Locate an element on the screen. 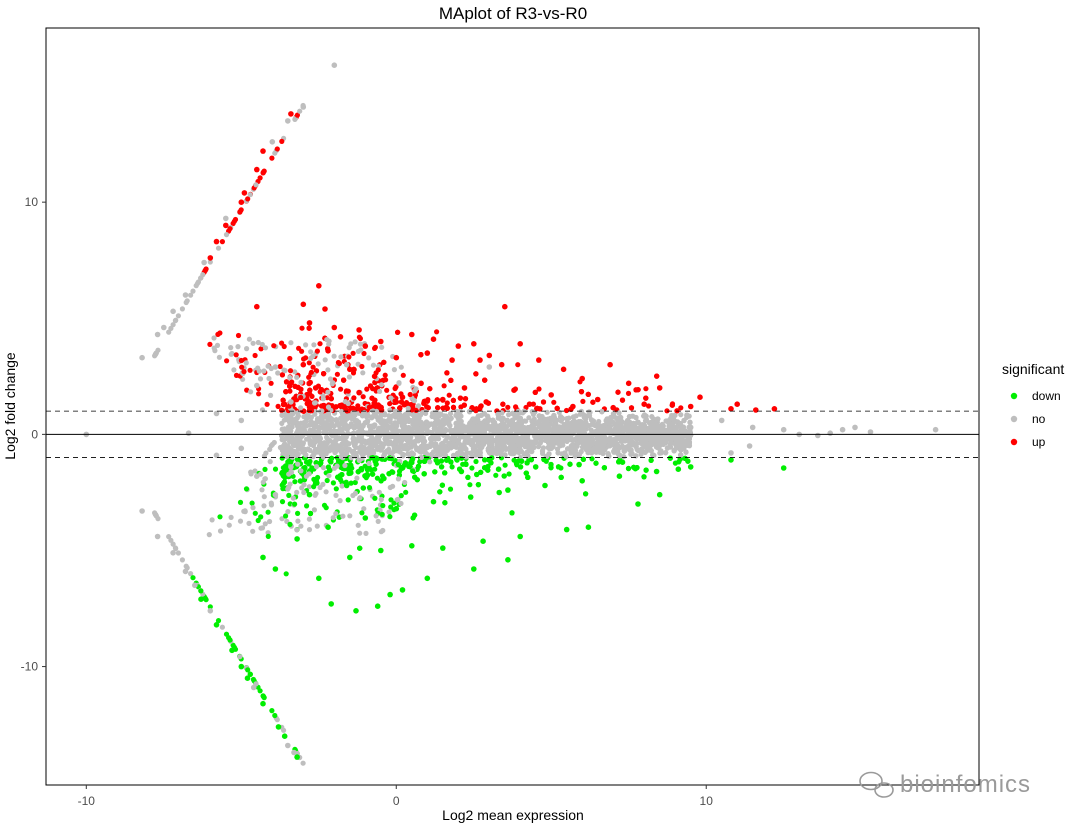 This screenshot has width=1076, height=832. chart-title: MAplot of R3-vs-R0 is located at coordinates (513, 13).